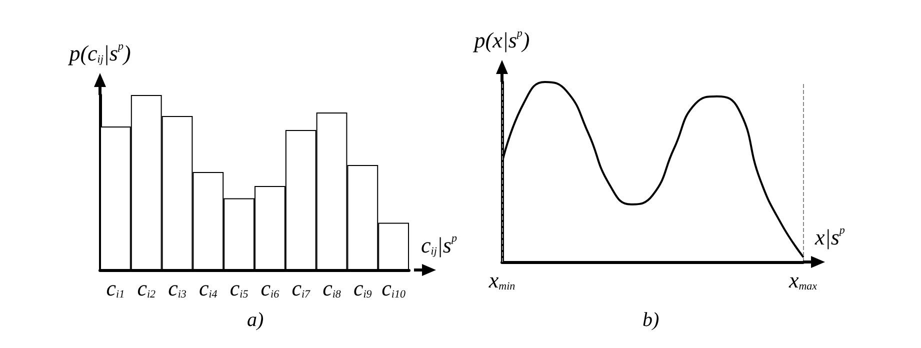  Describe the element at coordinates (255, 320) in the screenshot. I see `text: a)` at that location.